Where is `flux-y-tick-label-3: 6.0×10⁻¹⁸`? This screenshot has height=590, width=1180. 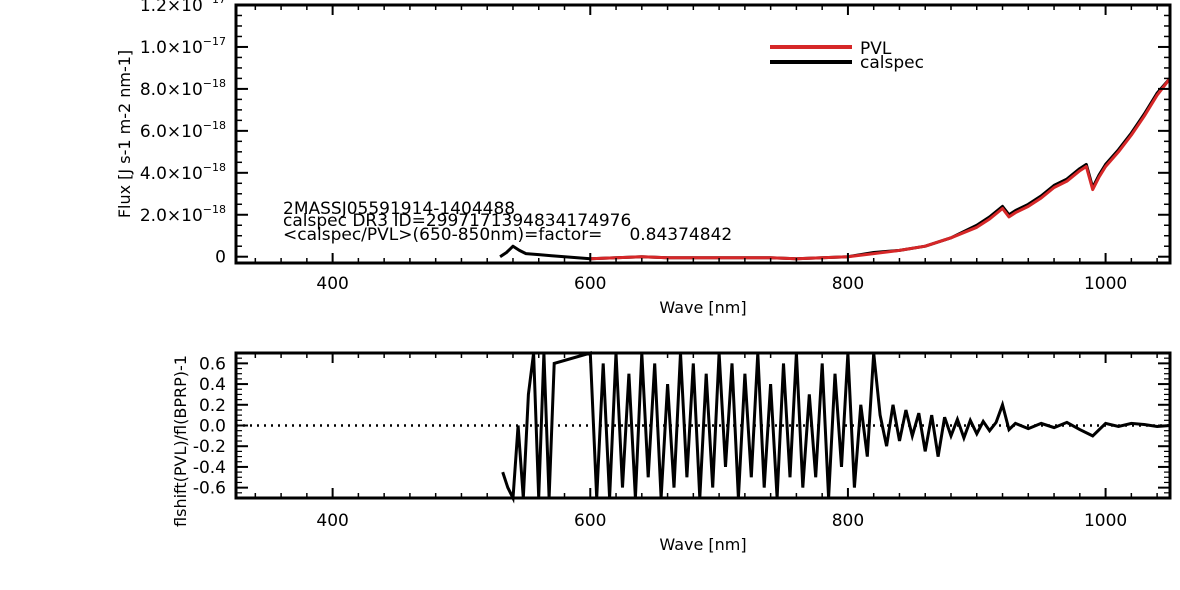 flux-y-tick-label-3: 6.0×10⁻¹⁸ is located at coordinates (183, 130).